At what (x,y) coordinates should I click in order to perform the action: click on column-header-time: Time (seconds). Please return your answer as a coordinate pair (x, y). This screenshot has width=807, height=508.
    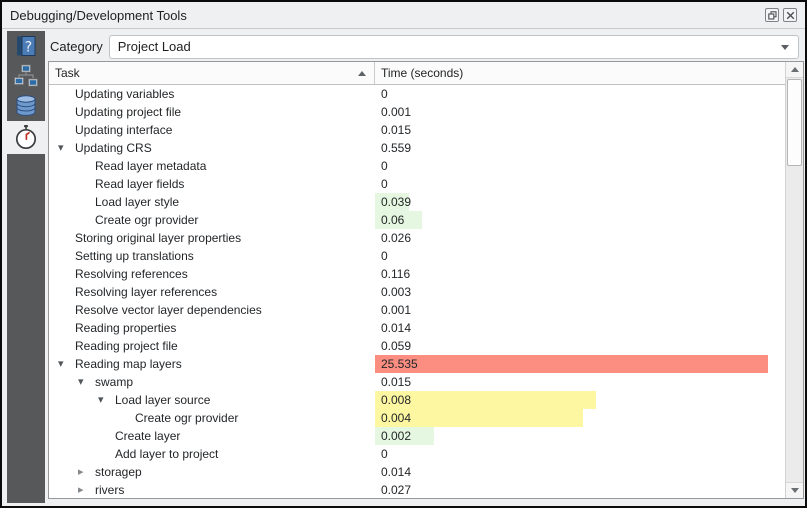
    Looking at the image, I should click on (580, 73).